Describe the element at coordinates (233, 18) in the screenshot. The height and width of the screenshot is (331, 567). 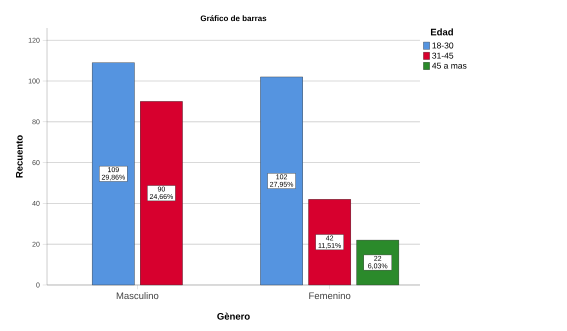
I see `chart-title: Gráfico de barras` at that location.